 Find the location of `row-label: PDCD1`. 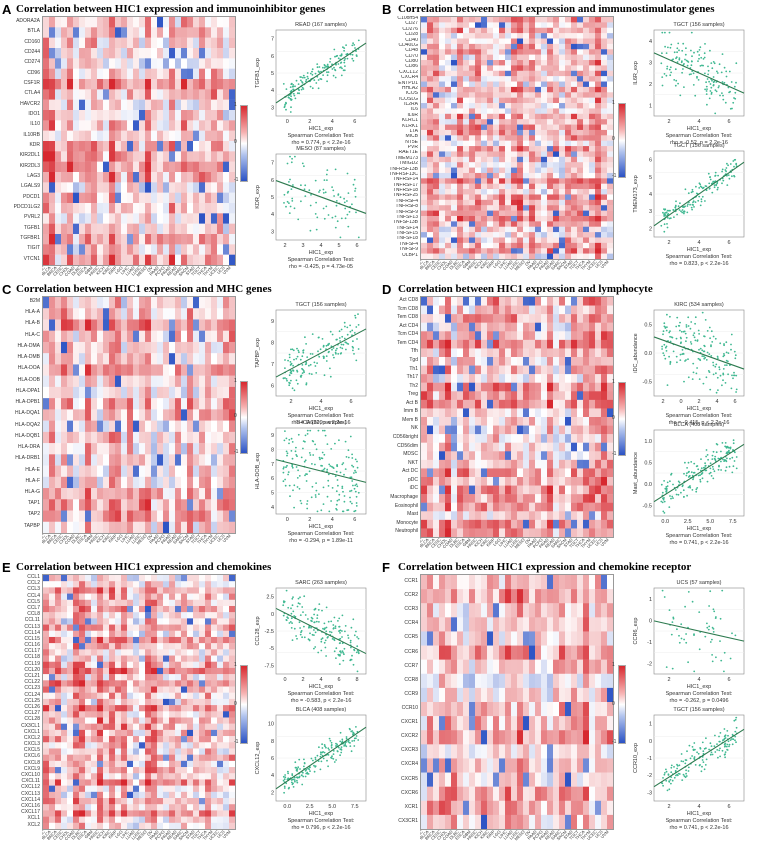

row-label: PDCD1 is located at coordinates (21, 197).